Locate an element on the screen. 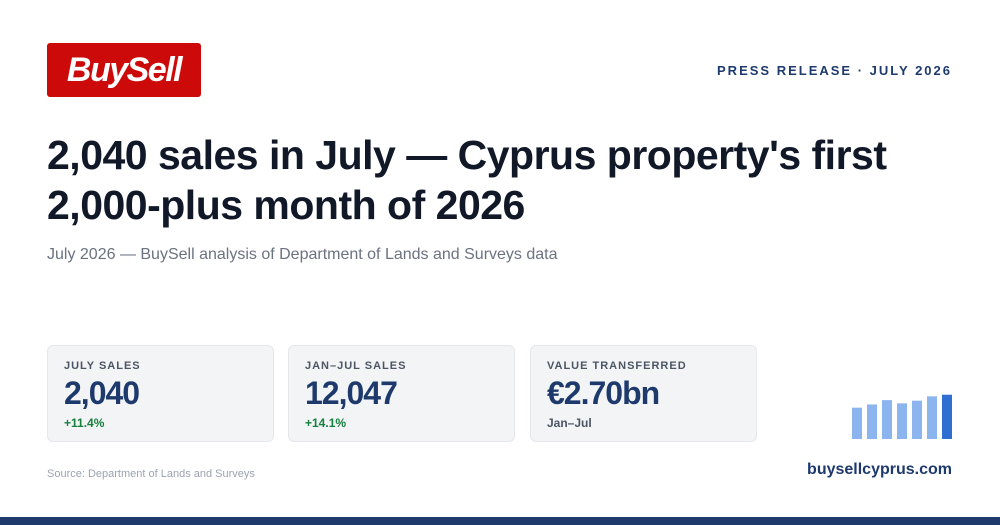  footer-bar is located at coordinates (500, 521).